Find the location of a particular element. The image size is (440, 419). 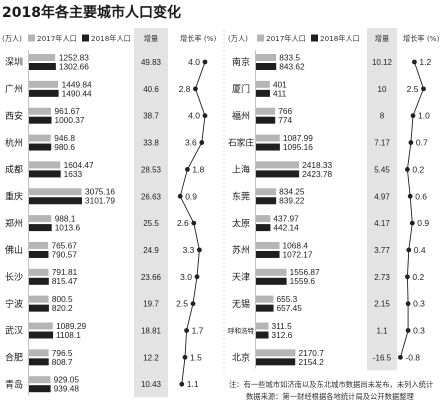

increment-label: 2.73 is located at coordinates (382, 277).